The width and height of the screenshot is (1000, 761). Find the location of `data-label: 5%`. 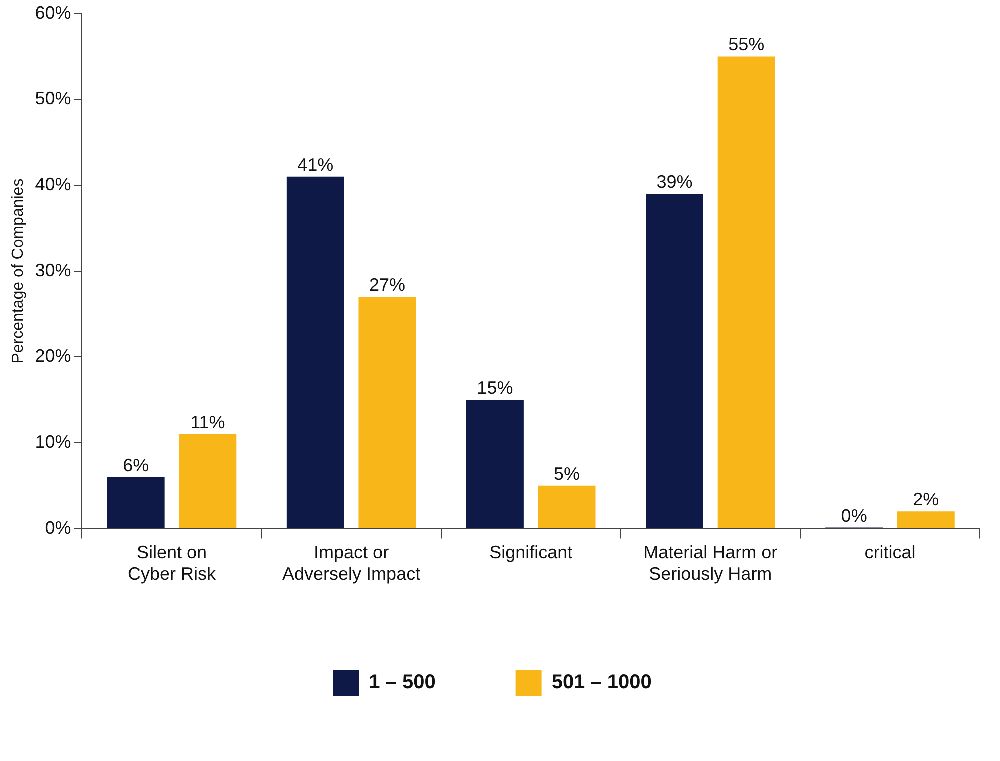

data-label: 5% is located at coordinates (567, 474).